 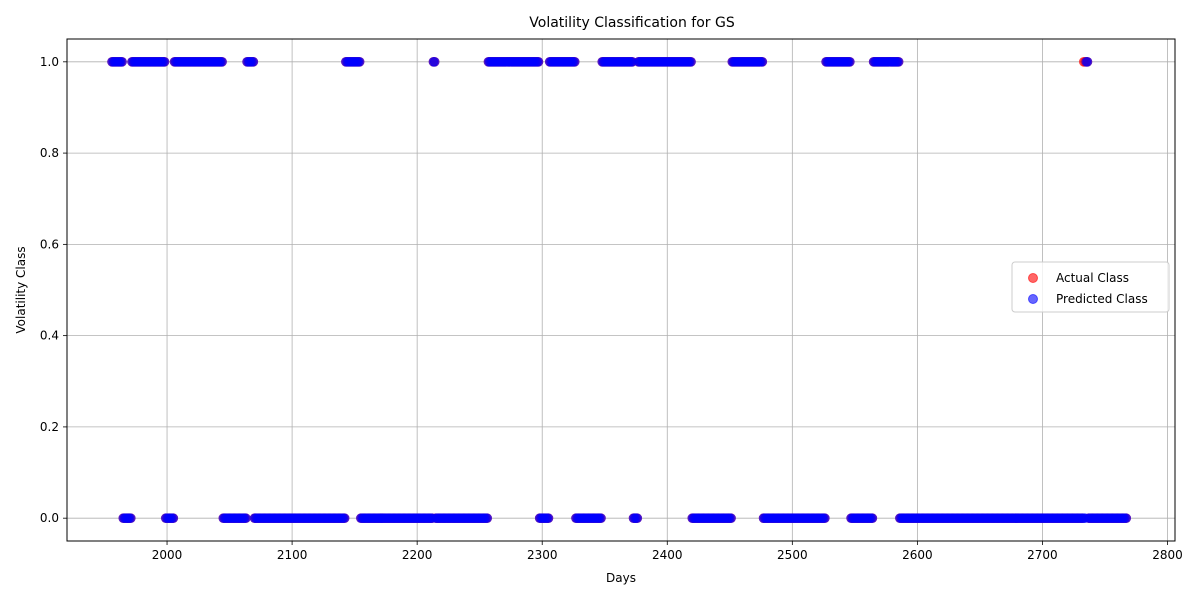 I want to click on legend-label-predicted: Predicted Class, so click(x=1102, y=299).